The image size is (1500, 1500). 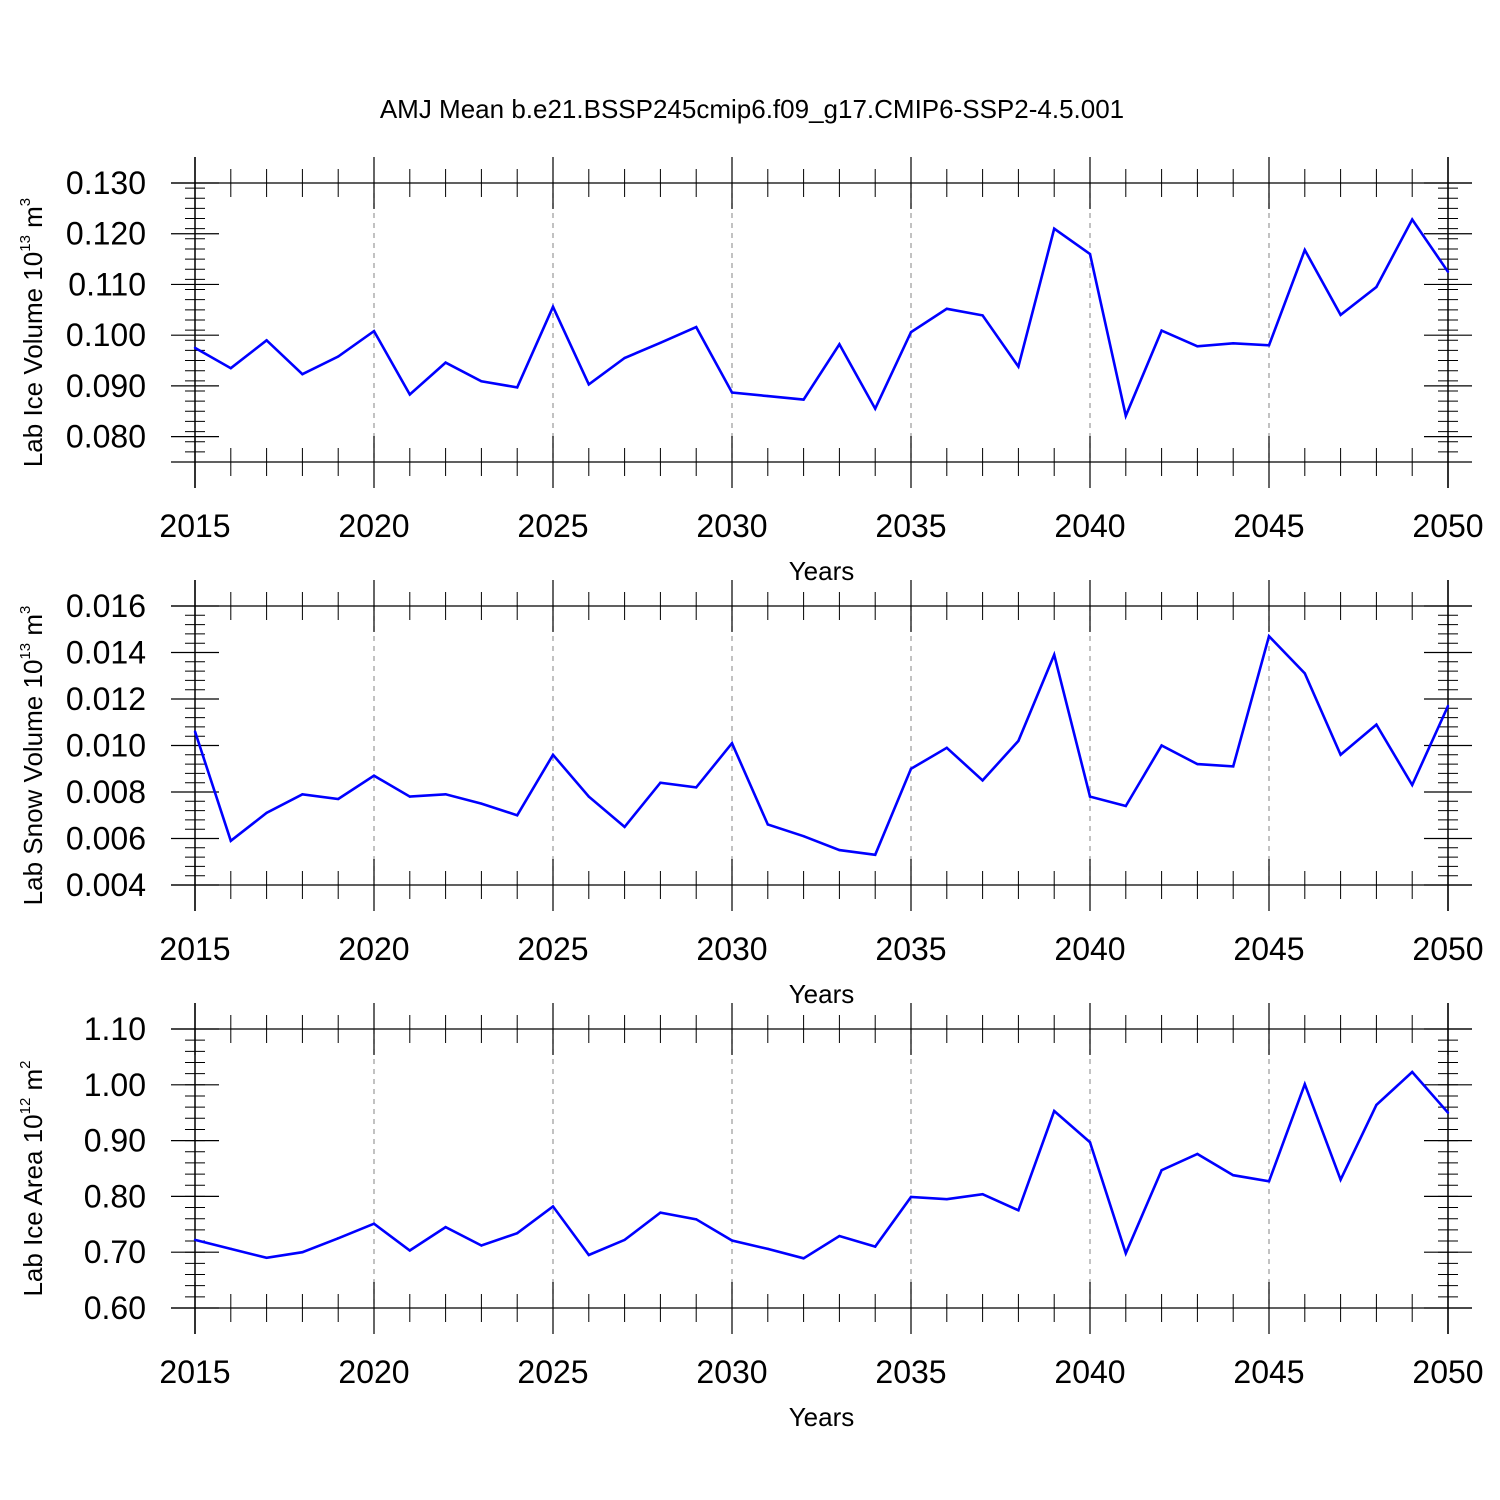 What do you see at coordinates (106, 234) in the screenshot?
I see `ytick-label: 0.120` at bounding box center [106, 234].